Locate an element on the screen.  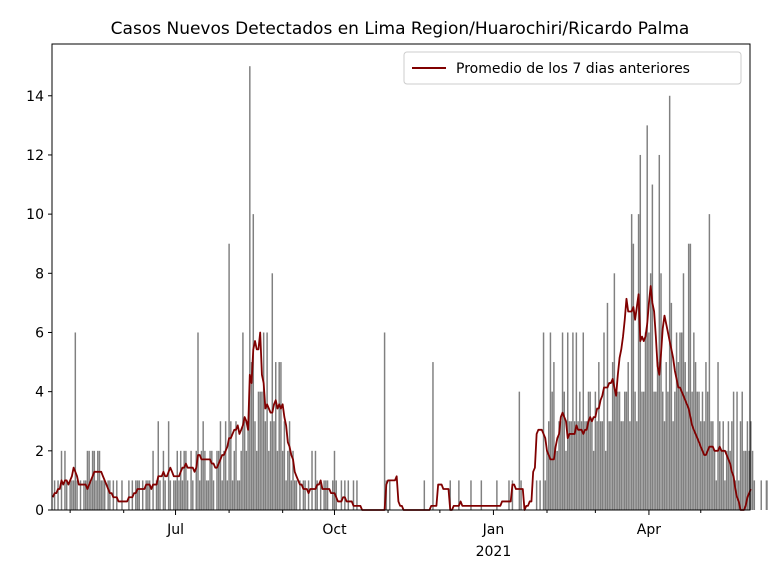
legend-label: Promedio de los 7 dias anteriores is located at coordinates (573, 69).